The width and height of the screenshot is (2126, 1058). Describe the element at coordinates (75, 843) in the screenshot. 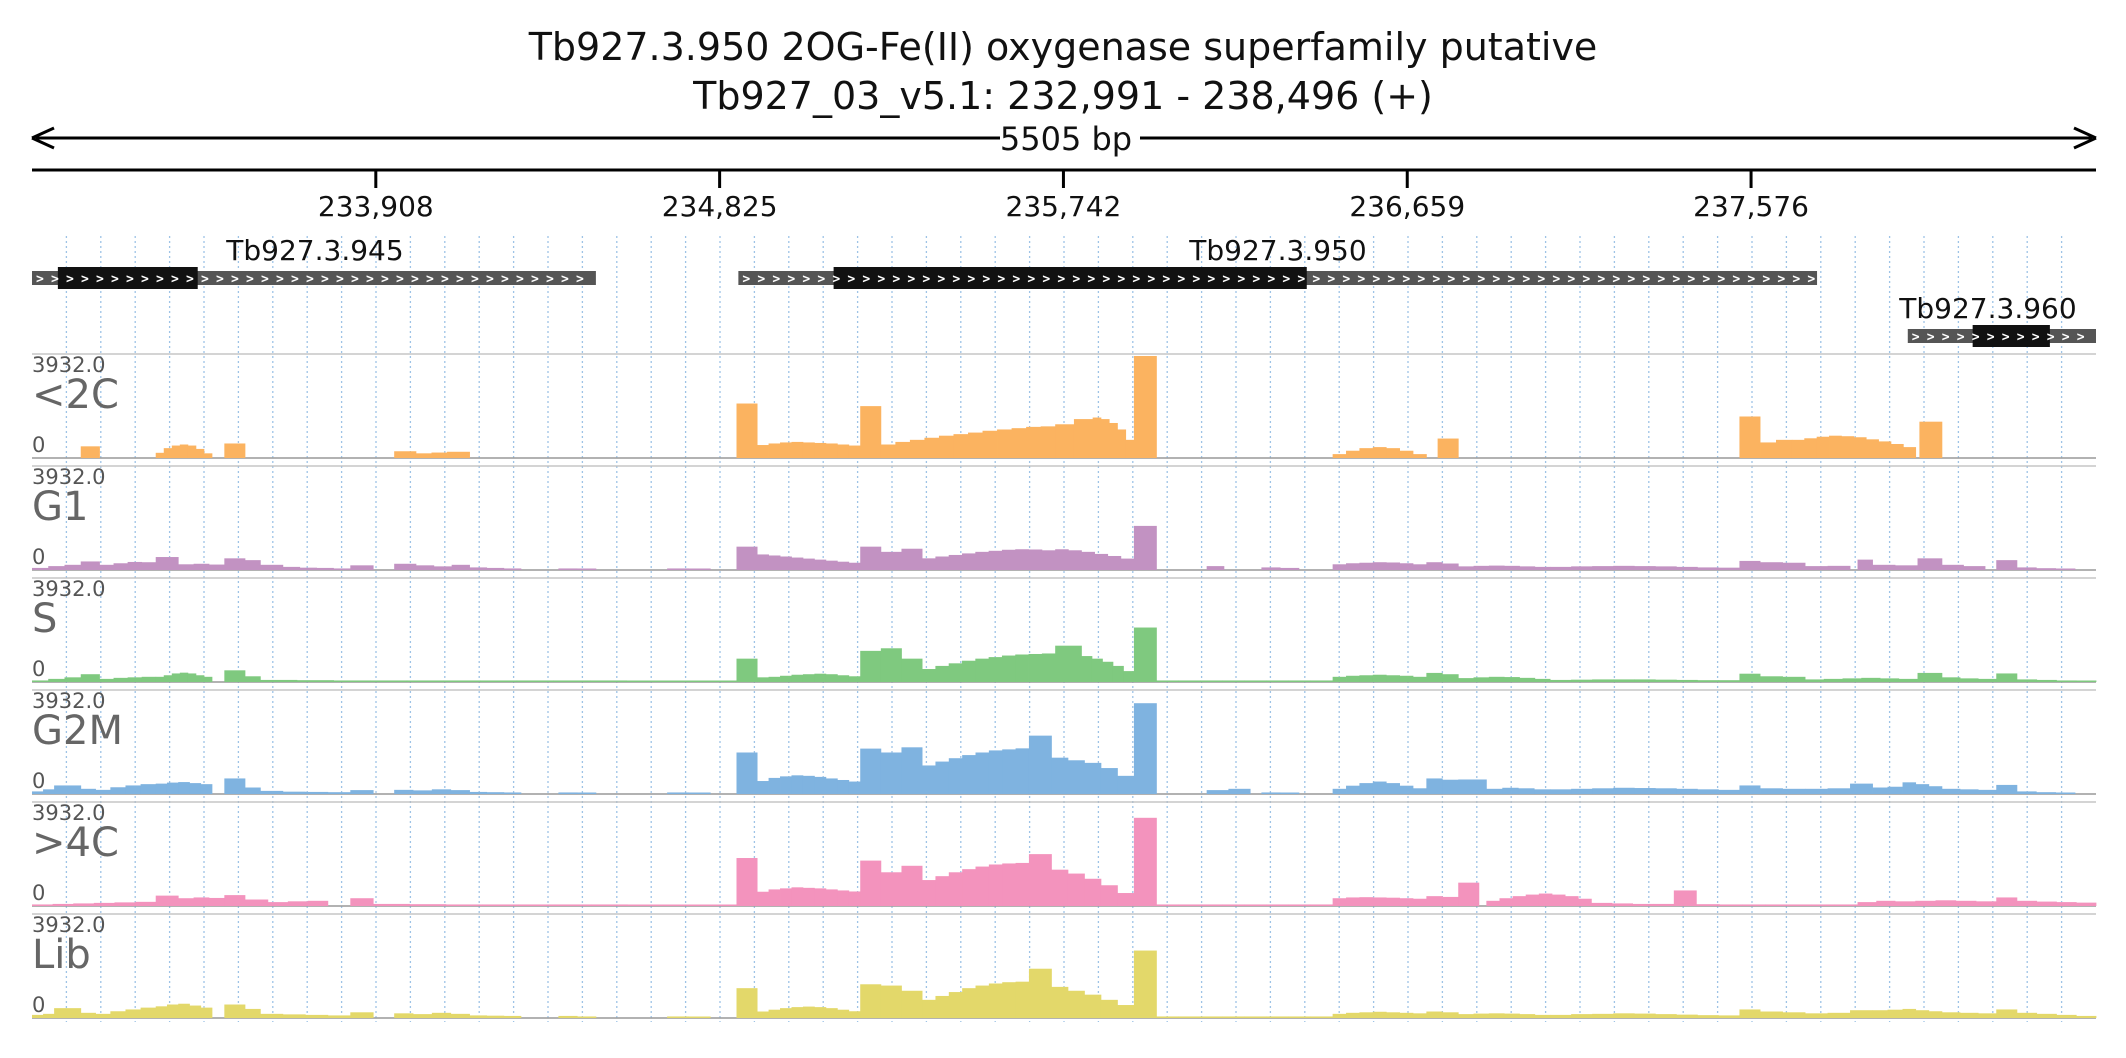

I see `track-name-label: >4C` at that location.